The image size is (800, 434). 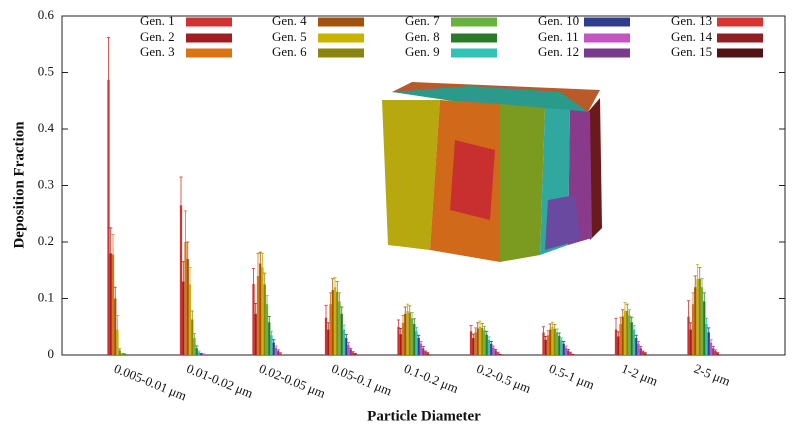 I want to click on y-tick-label: 0.5, so click(x=46, y=70).